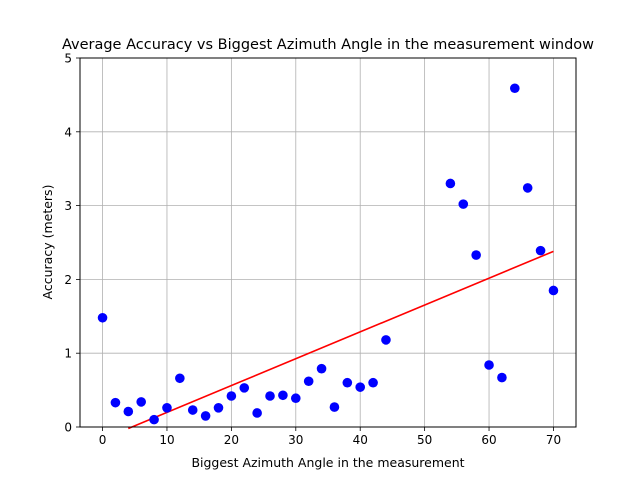  I want to click on x-tick-label: 0, so click(103, 440).